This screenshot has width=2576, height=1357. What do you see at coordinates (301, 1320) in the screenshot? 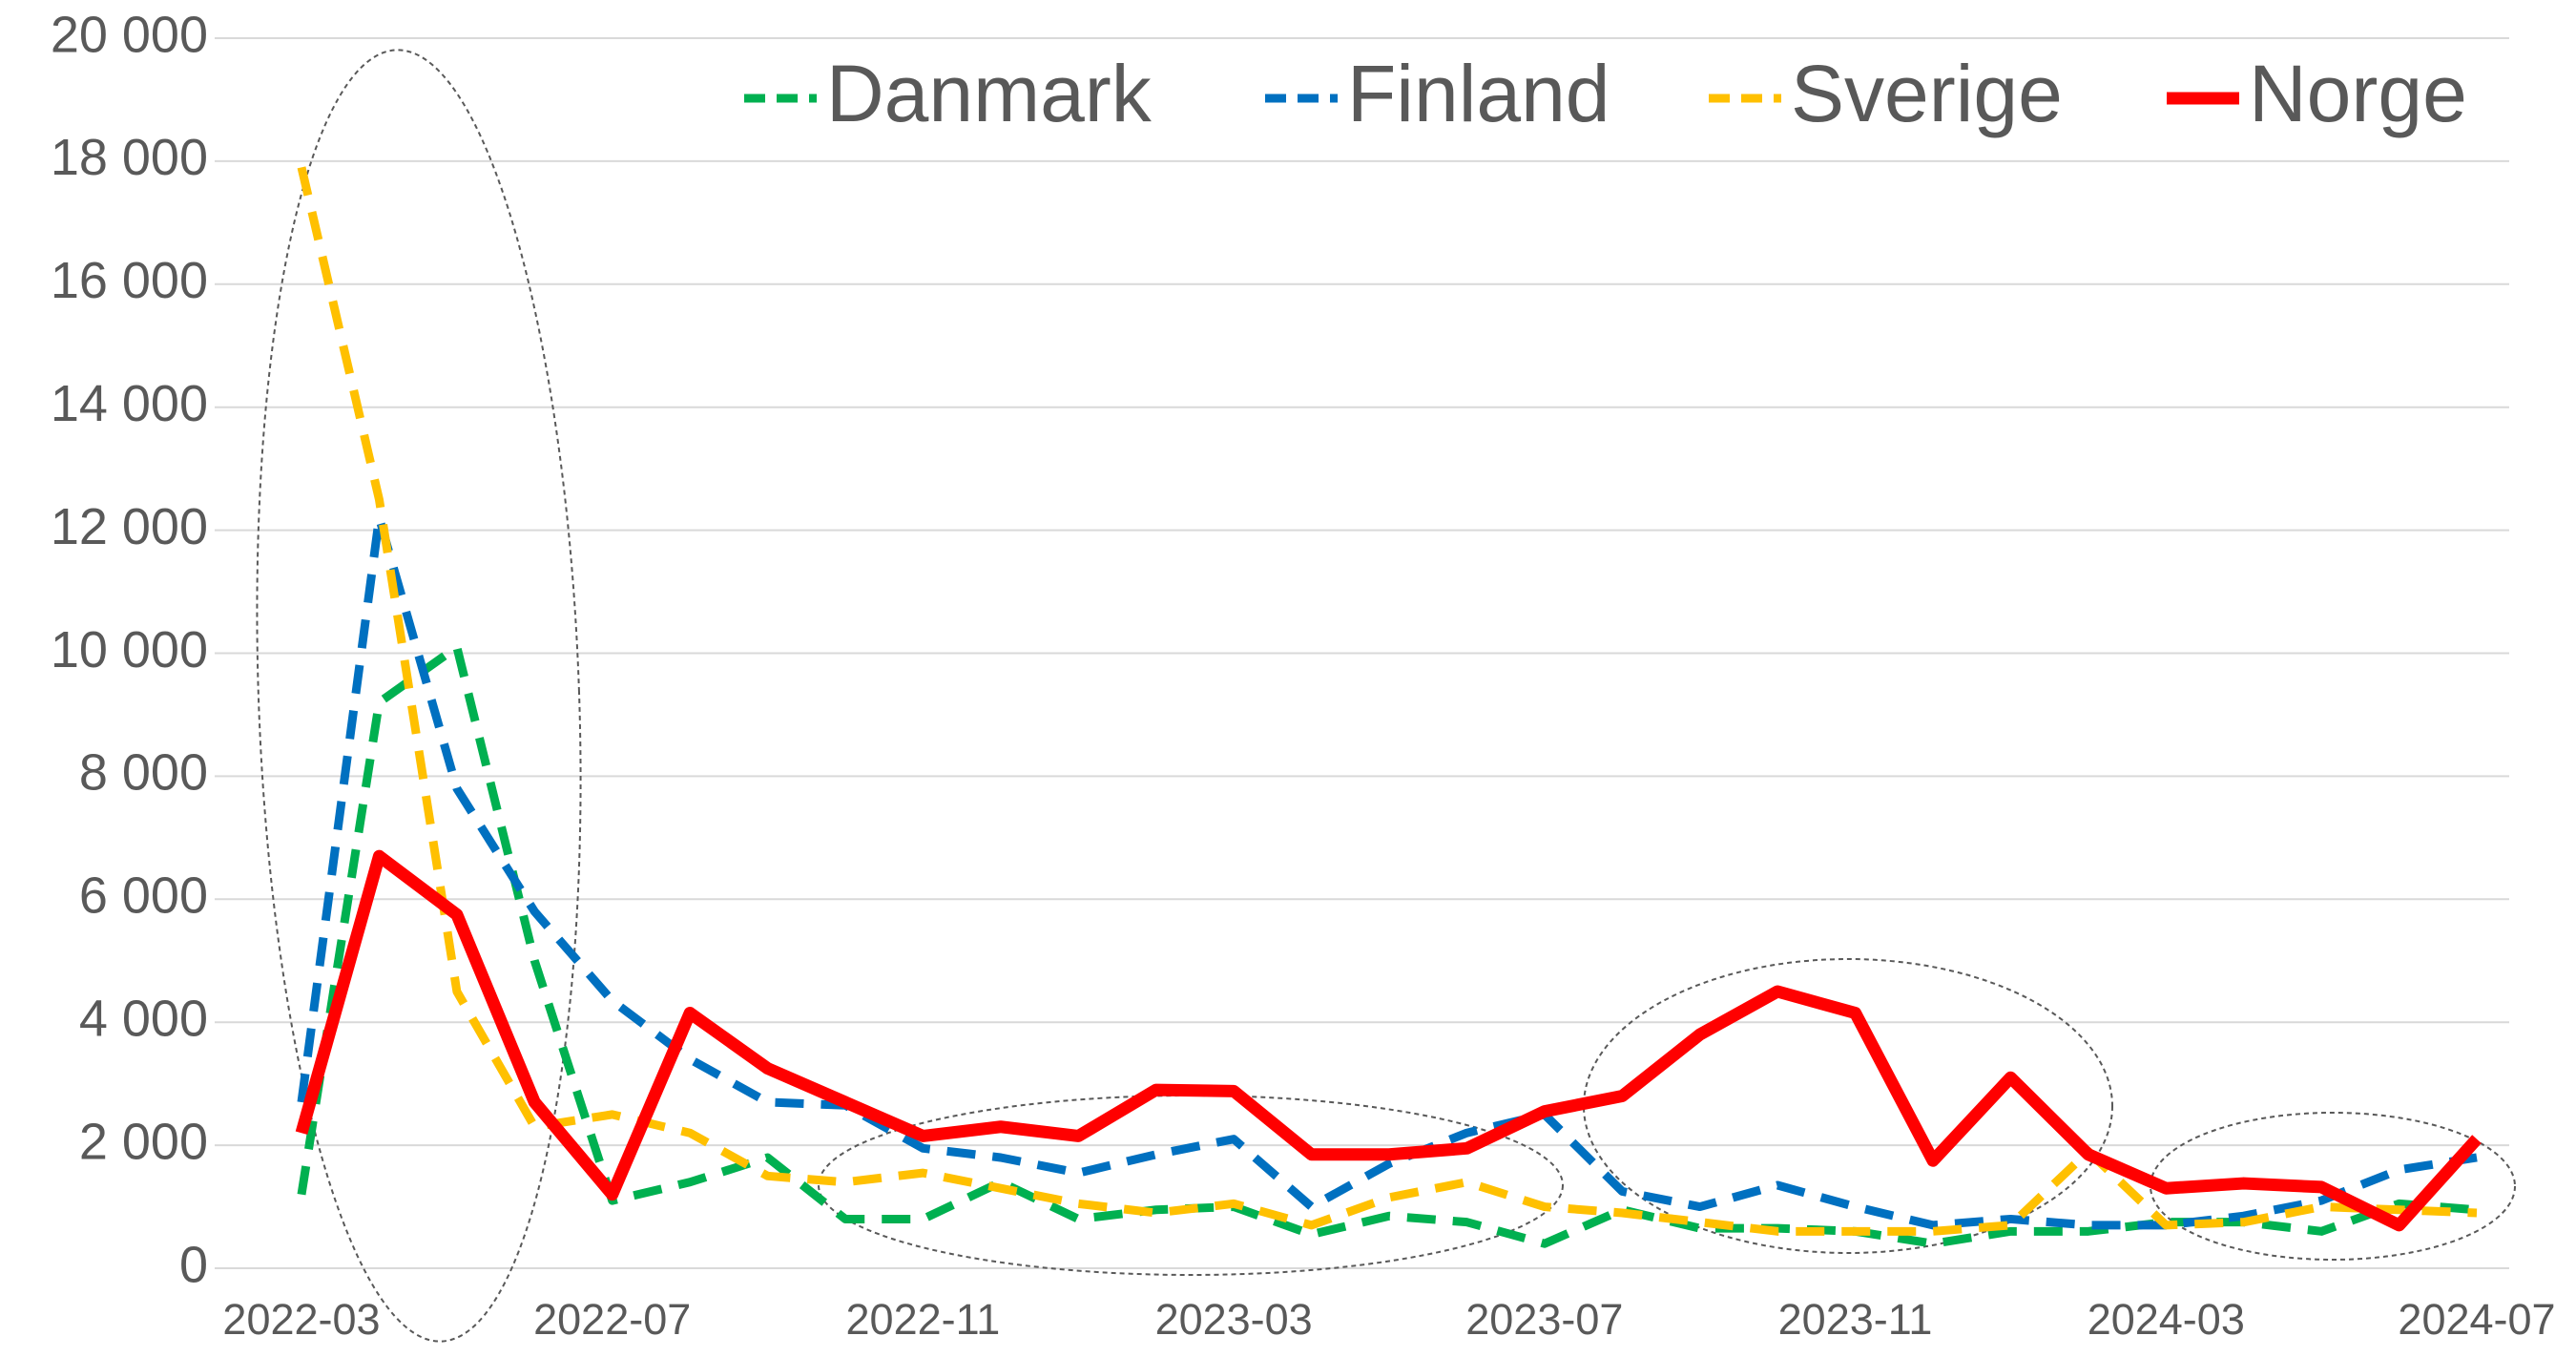
I see `x-tick-label: 2022-03` at bounding box center [301, 1320].